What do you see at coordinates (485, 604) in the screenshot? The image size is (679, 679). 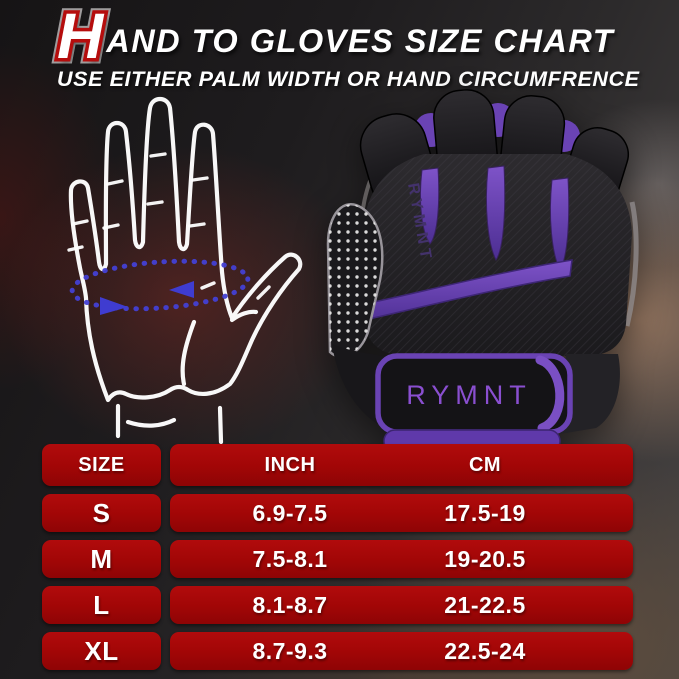 I see `cell-cm: 21-22.5` at bounding box center [485, 604].